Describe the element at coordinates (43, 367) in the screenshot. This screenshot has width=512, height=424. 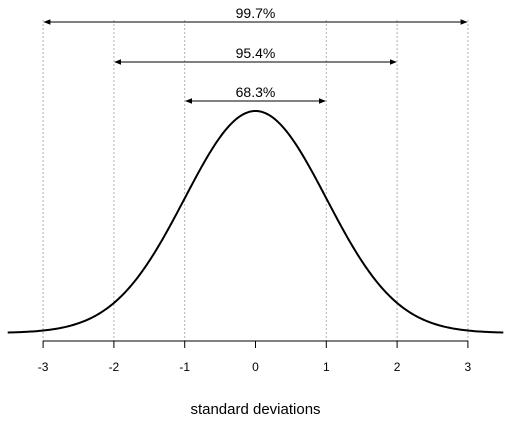
I see `x-tick-label: -3` at that location.